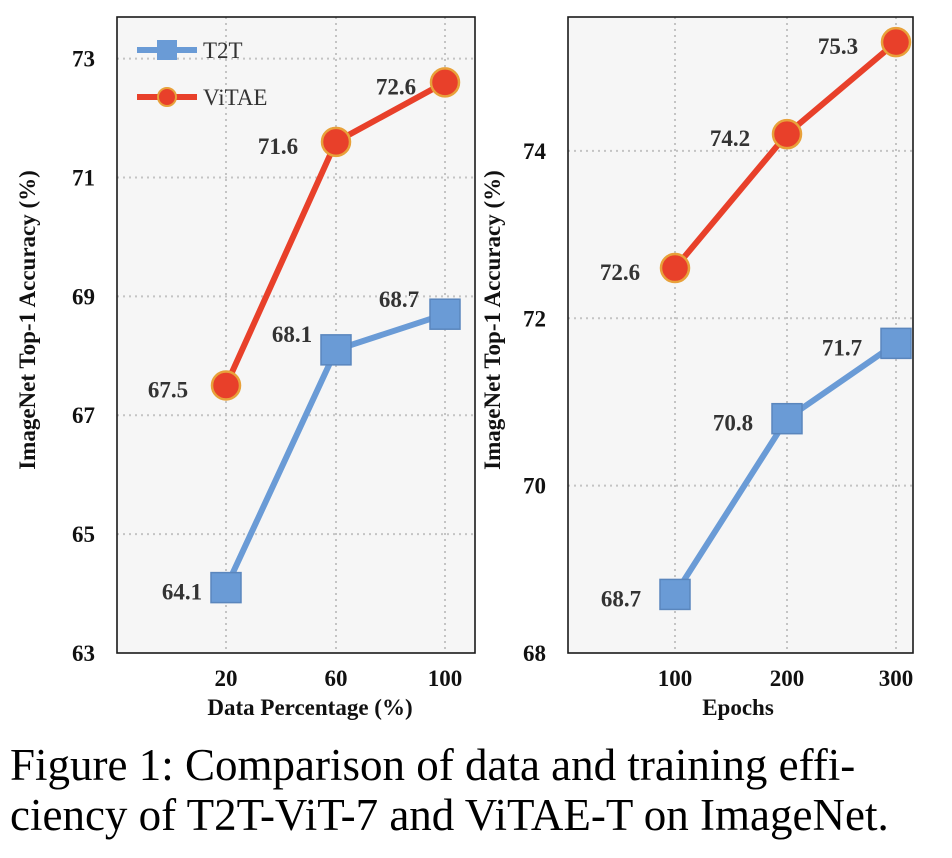 The height and width of the screenshot is (858, 952). What do you see at coordinates (83, 59) in the screenshot?
I see `y-tick-label: 73` at bounding box center [83, 59].